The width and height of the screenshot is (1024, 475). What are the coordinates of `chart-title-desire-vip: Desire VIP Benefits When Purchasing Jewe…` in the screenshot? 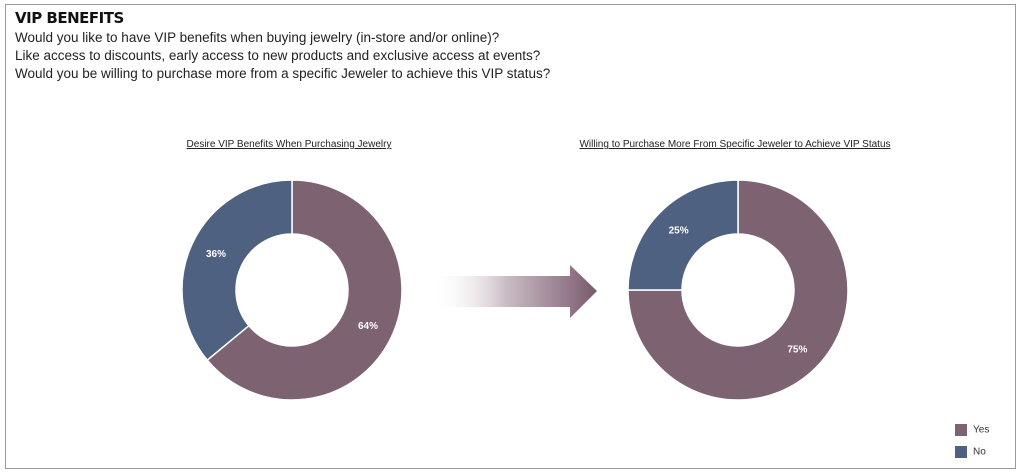 It's located at (289, 144).